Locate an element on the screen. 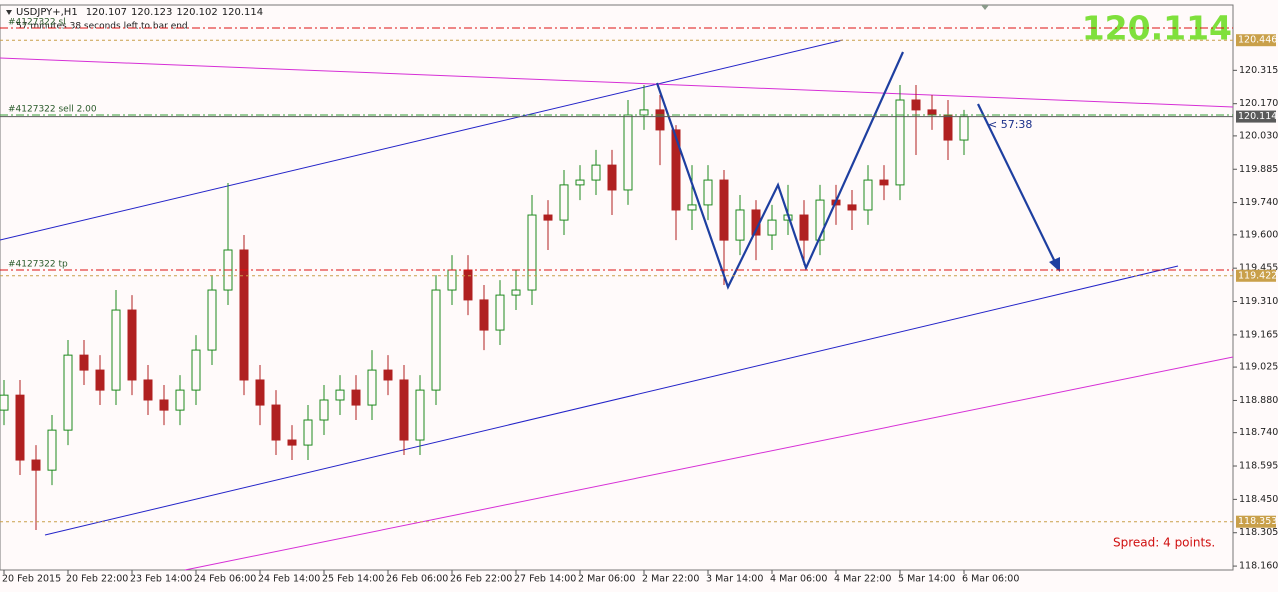  x-tick-label: 26 Feb 22:00 is located at coordinates (481, 579).